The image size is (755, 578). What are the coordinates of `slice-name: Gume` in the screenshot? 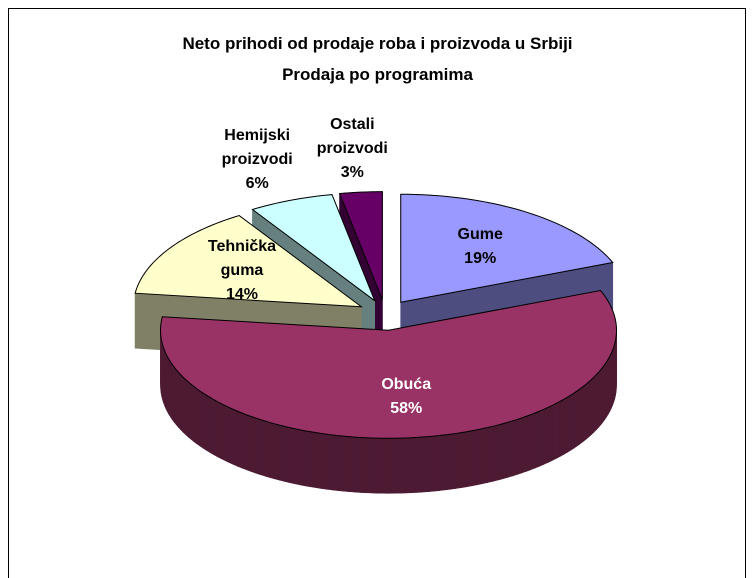 It's located at (480, 234).